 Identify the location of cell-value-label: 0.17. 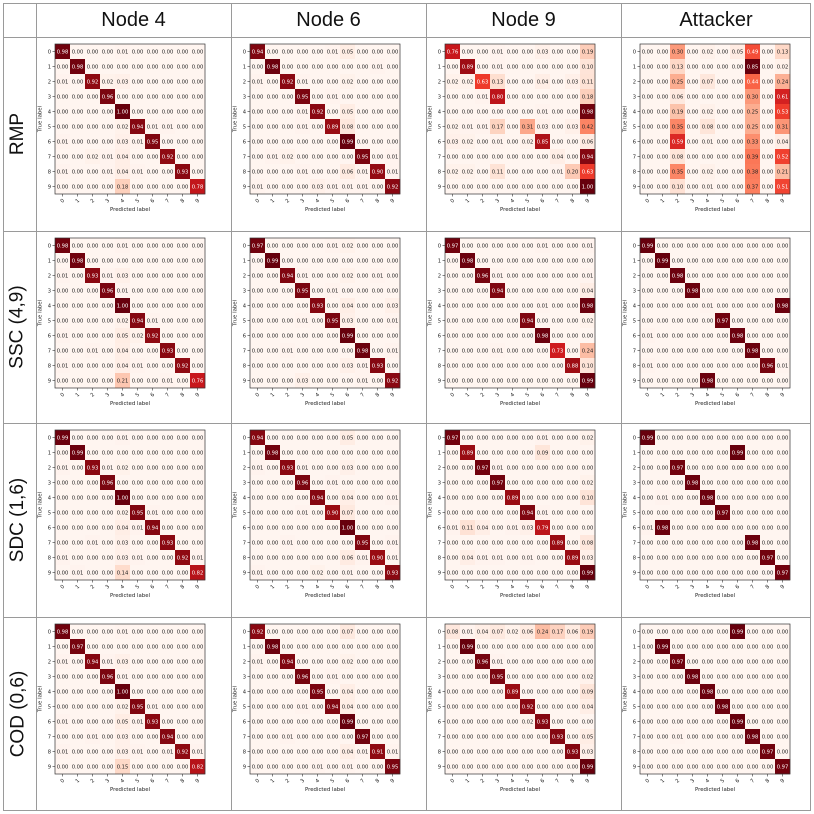
(498, 127).